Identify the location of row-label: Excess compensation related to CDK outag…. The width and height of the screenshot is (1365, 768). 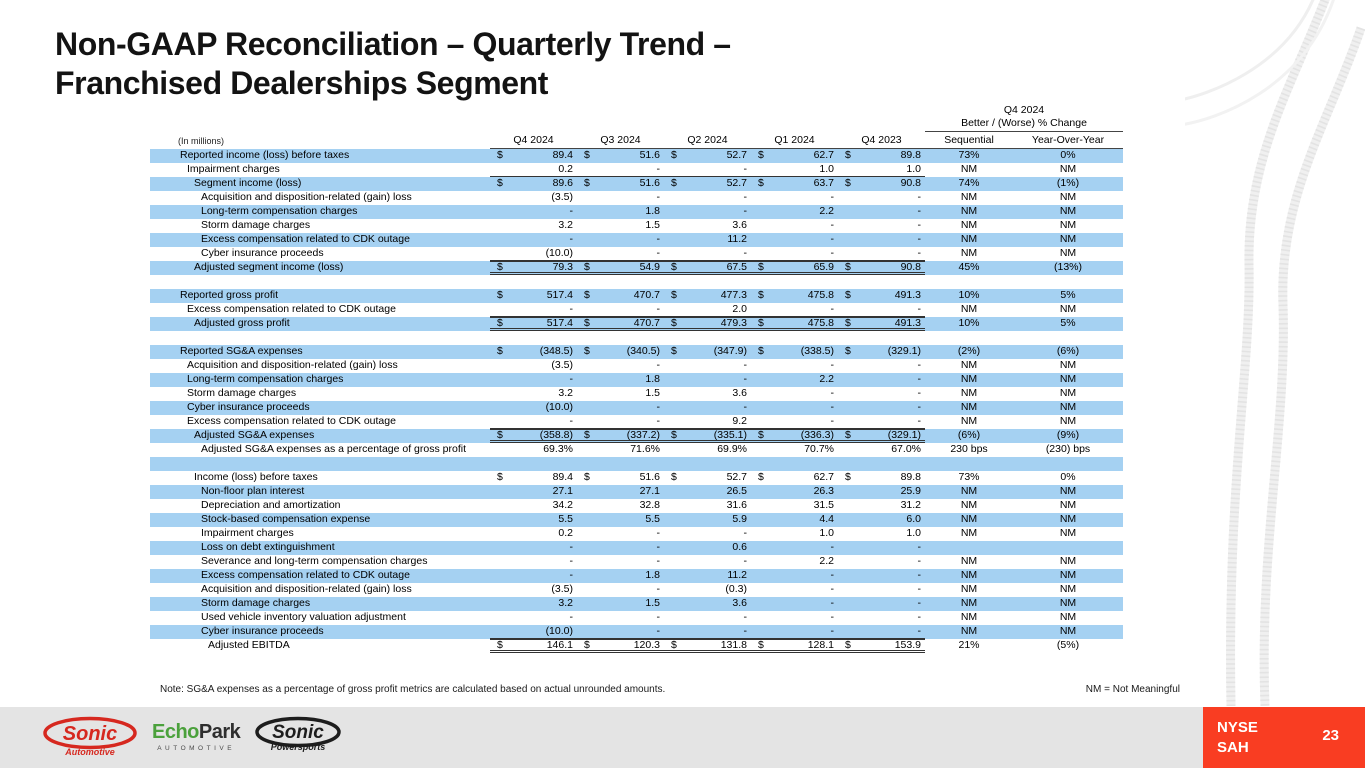
(291, 309).